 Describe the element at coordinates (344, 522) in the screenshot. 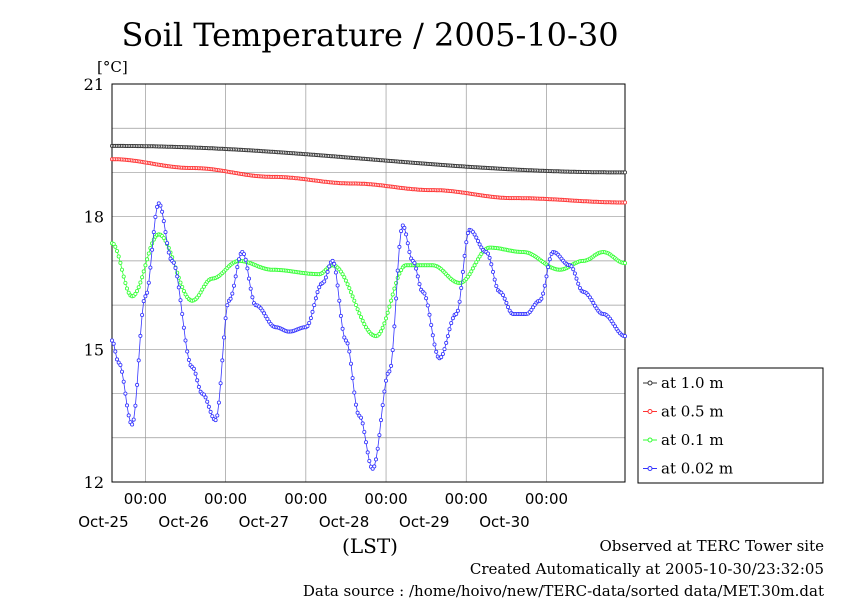

I see `x-tick-date: Oct-28` at that location.